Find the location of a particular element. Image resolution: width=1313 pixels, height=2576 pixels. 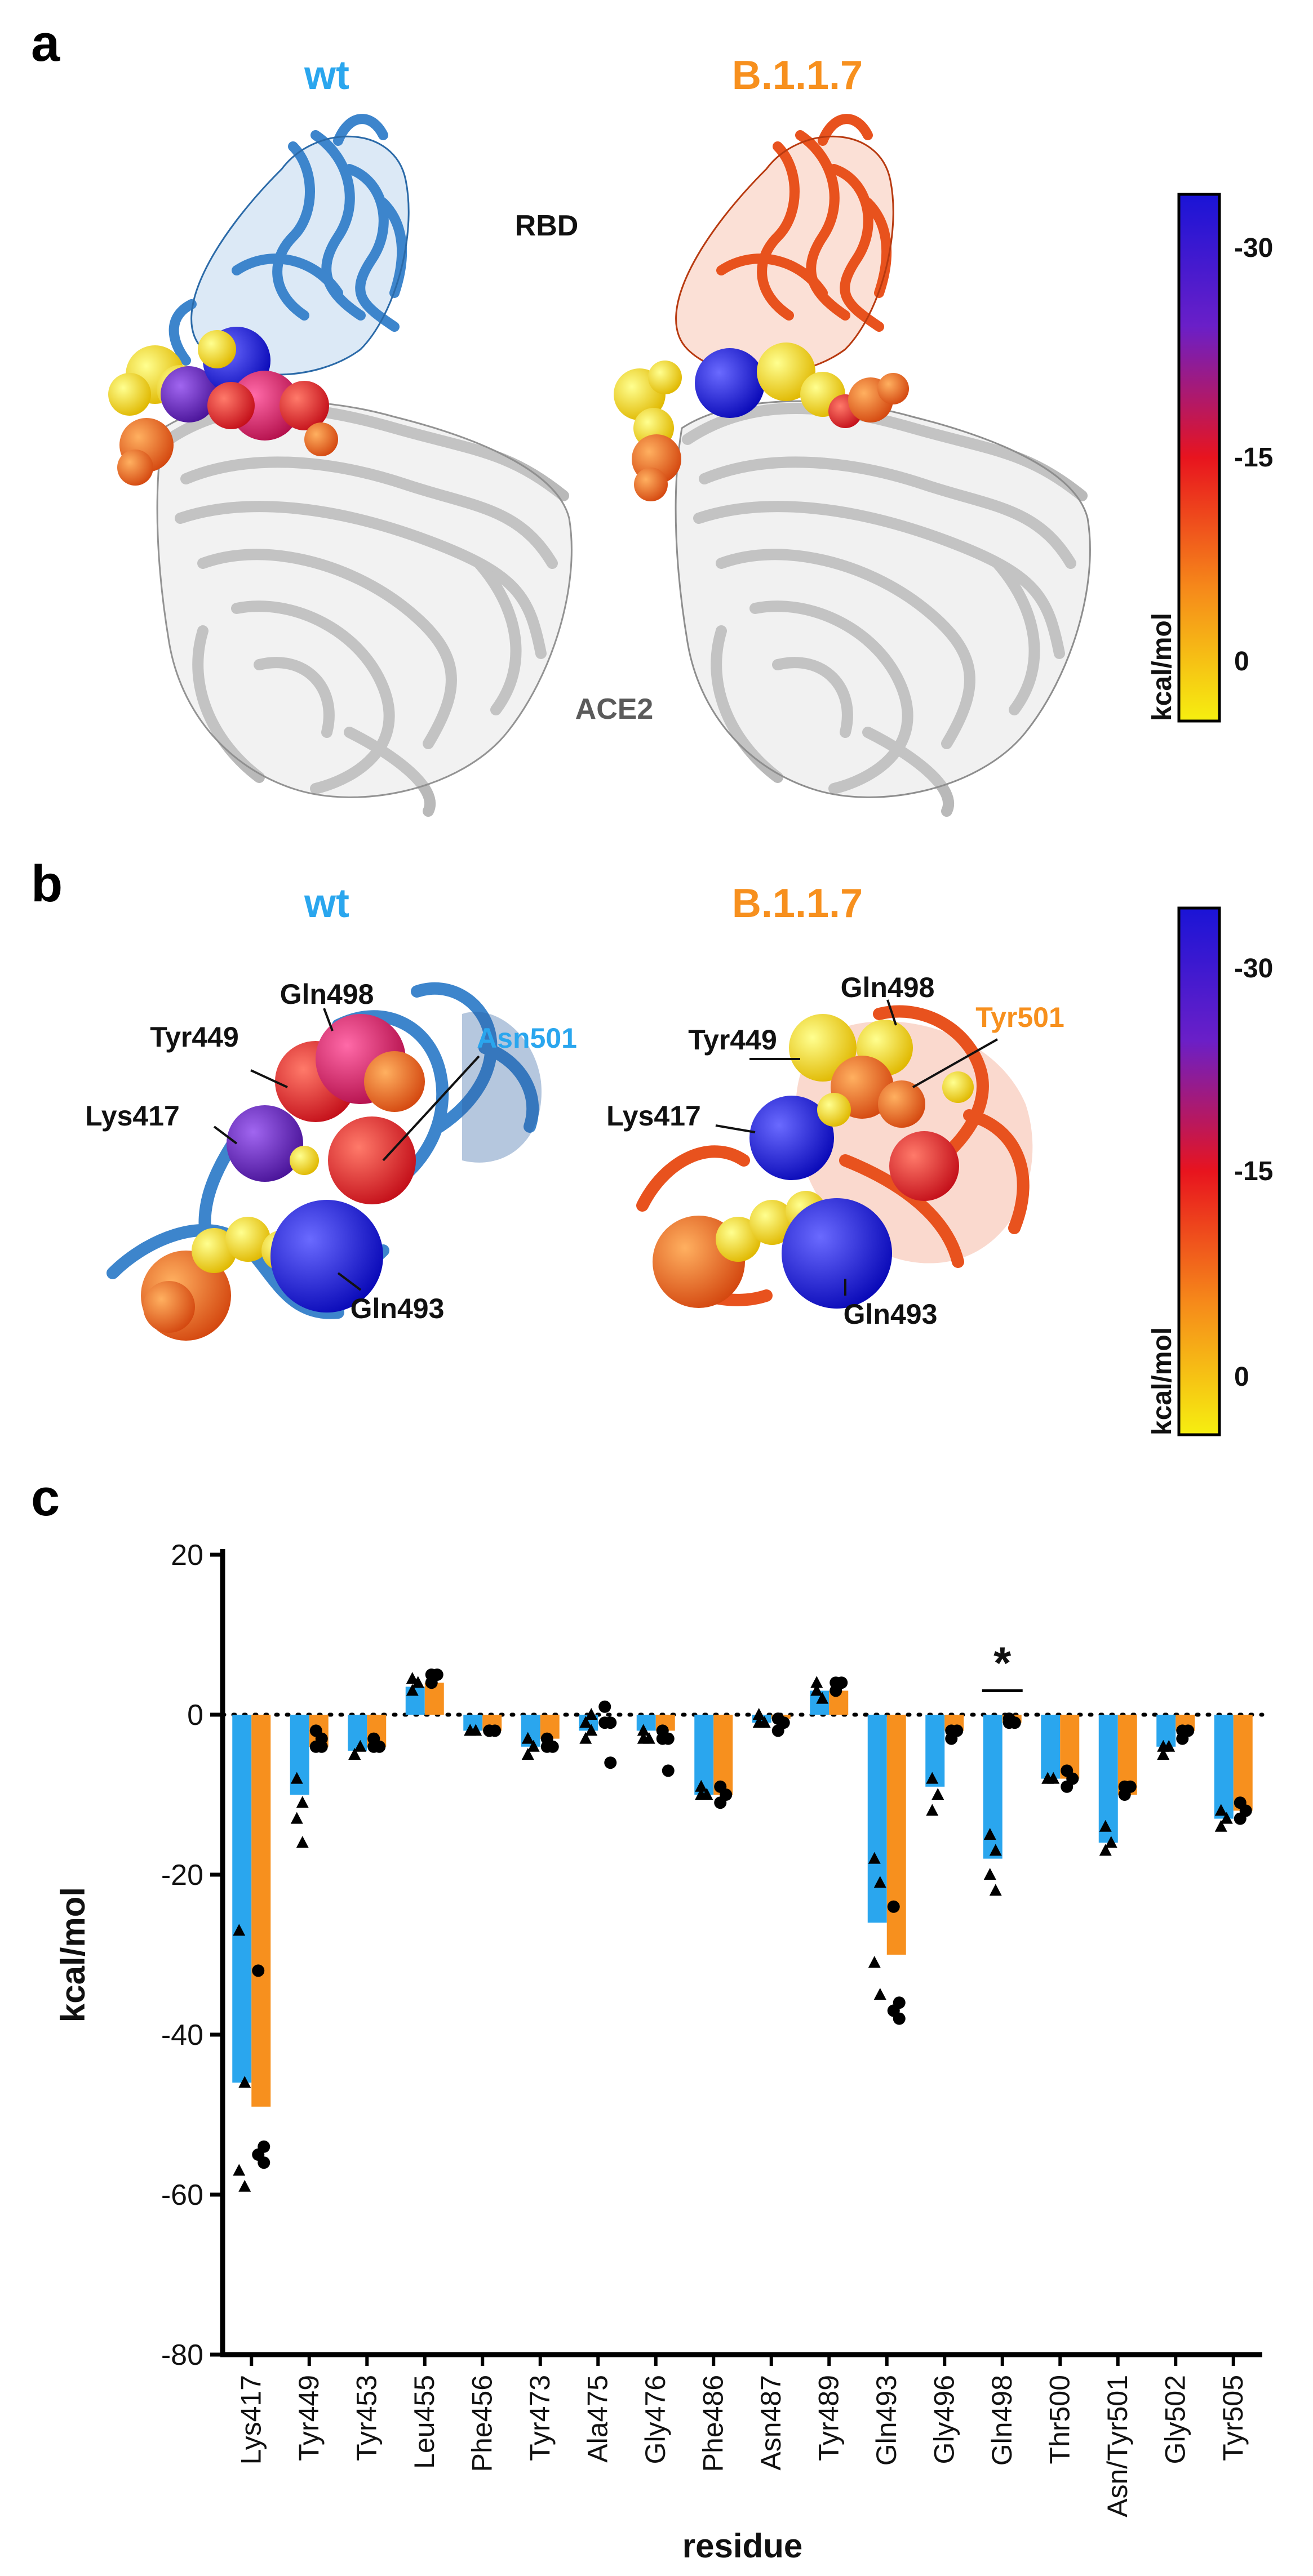

y-tick-label: -40 is located at coordinates (182, 2035).